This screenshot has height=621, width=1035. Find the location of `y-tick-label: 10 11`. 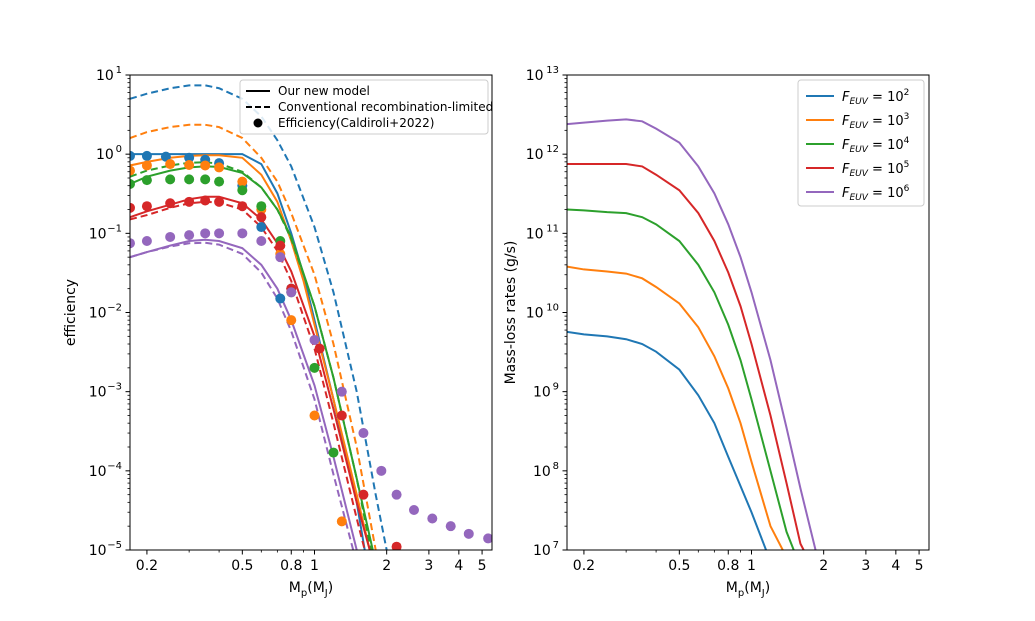

y-tick-label: 10 11 is located at coordinates (542, 232).